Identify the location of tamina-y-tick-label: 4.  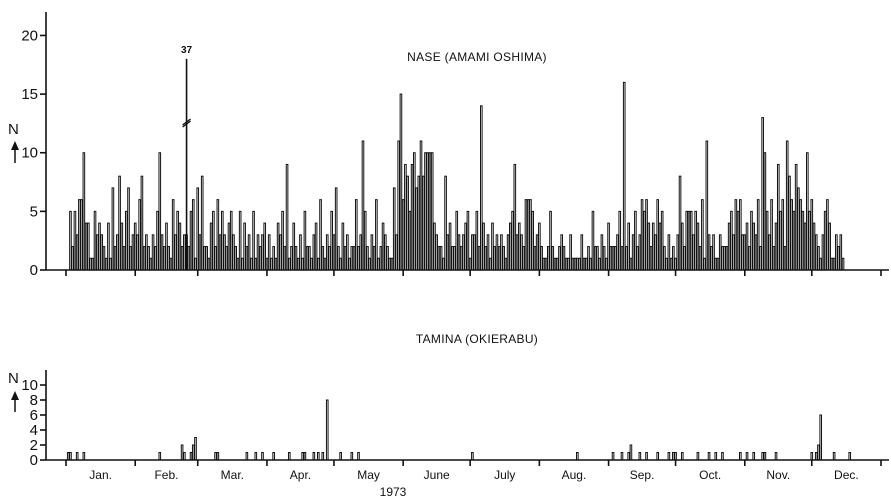
(34, 430).